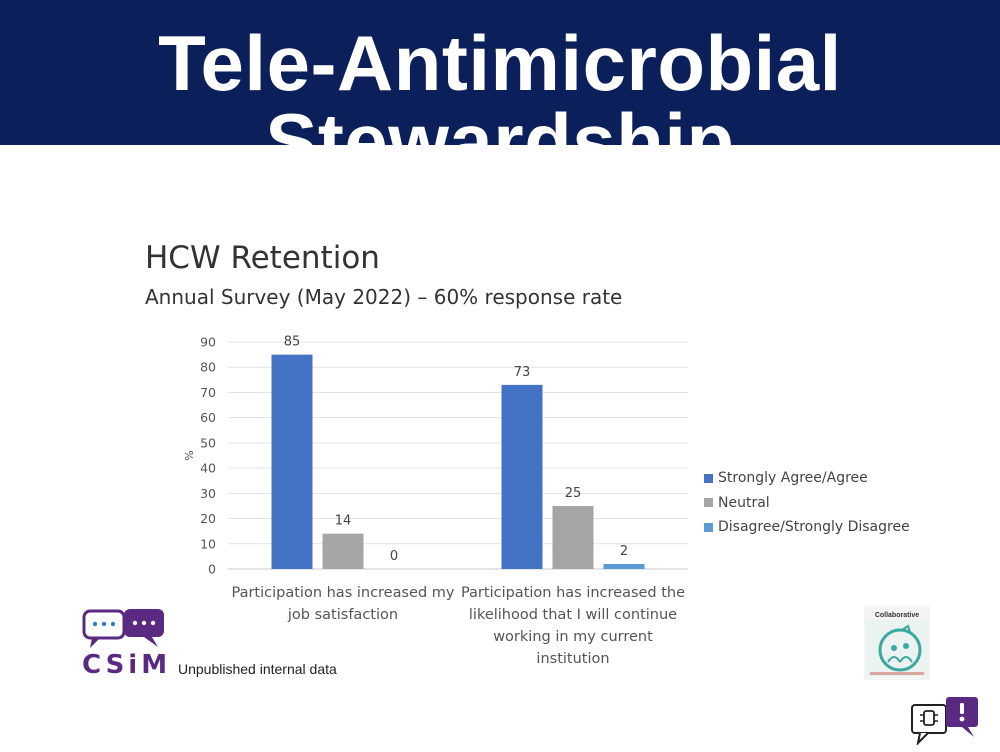 This screenshot has height=752, width=1000. Describe the element at coordinates (897, 648) in the screenshot. I see `collaborative-badge-icon` at that location.